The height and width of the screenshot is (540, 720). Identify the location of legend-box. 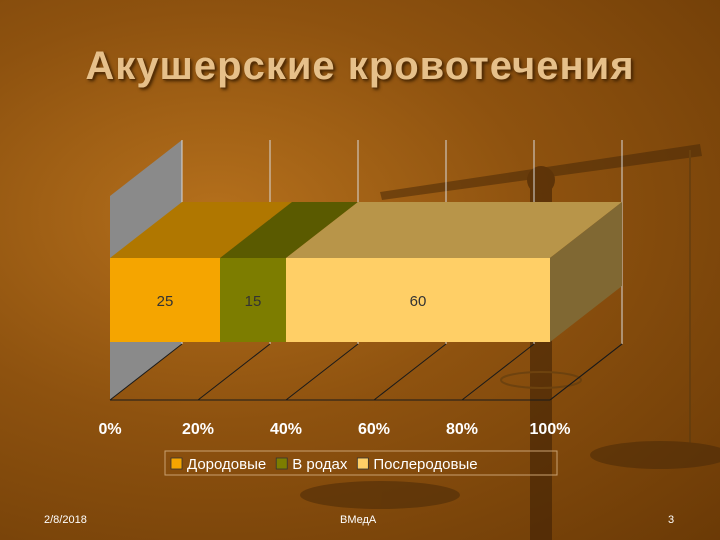
(361, 463).